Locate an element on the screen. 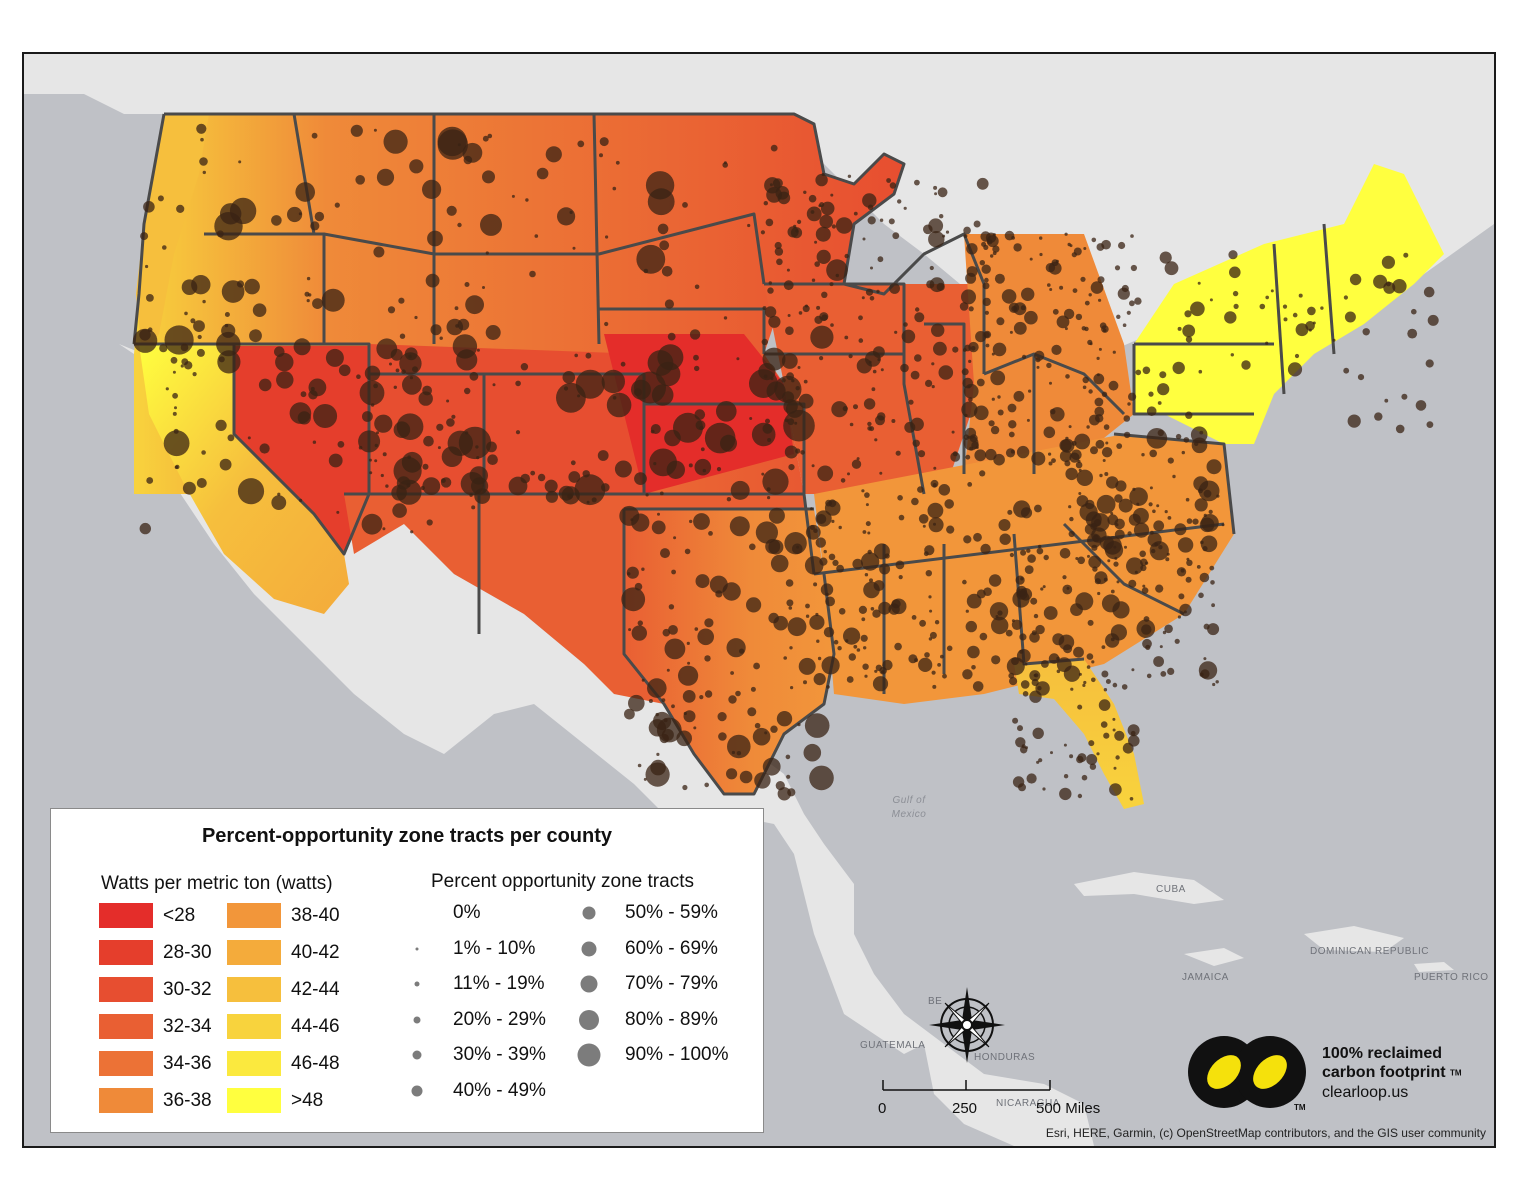  pct-symbol is located at coordinates (589, 948).